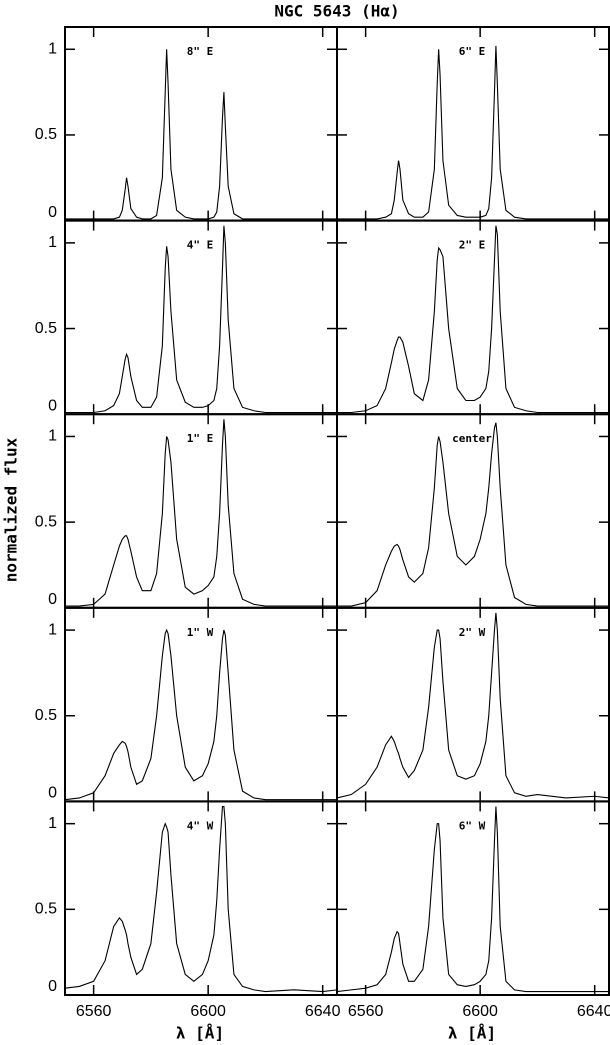 The height and width of the screenshot is (1045, 610). Describe the element at coordinates (472, 51) in the screenshot. I see `panel-label: 6" E` at that location.